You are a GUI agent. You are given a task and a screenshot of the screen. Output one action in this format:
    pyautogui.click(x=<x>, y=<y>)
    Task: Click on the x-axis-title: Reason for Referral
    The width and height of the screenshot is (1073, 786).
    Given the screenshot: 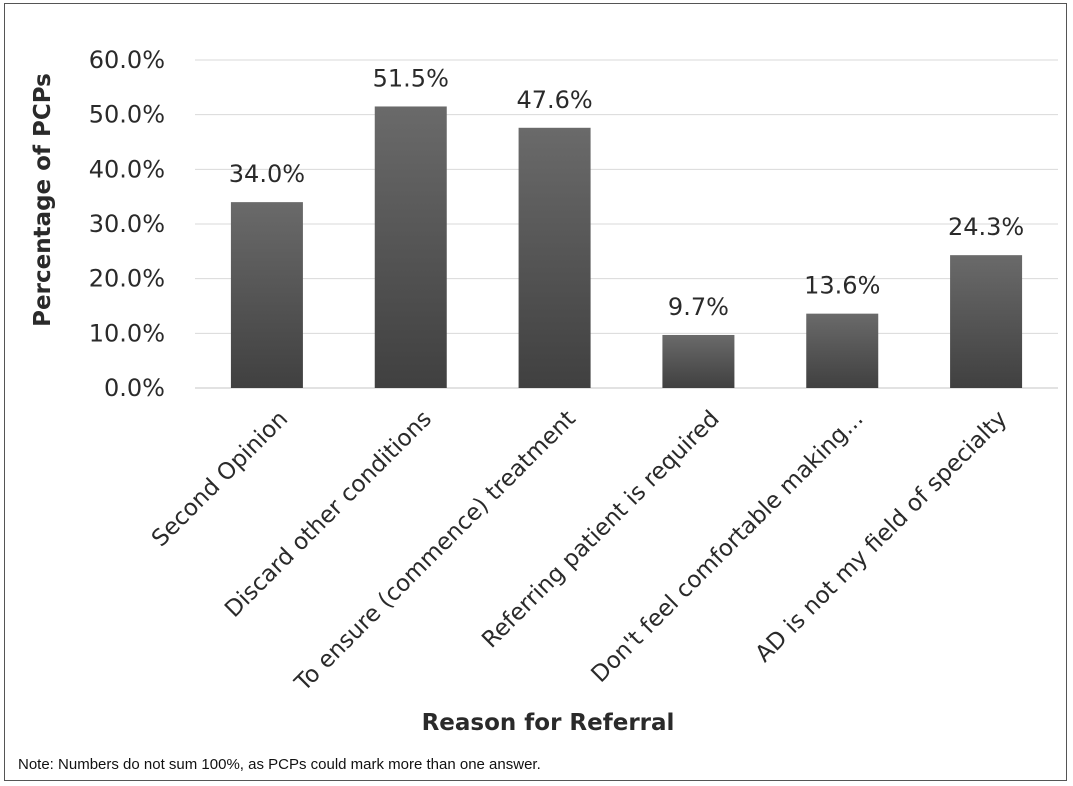 What is the action you would take?
    pyautogui.click(x=548, y=723)
    